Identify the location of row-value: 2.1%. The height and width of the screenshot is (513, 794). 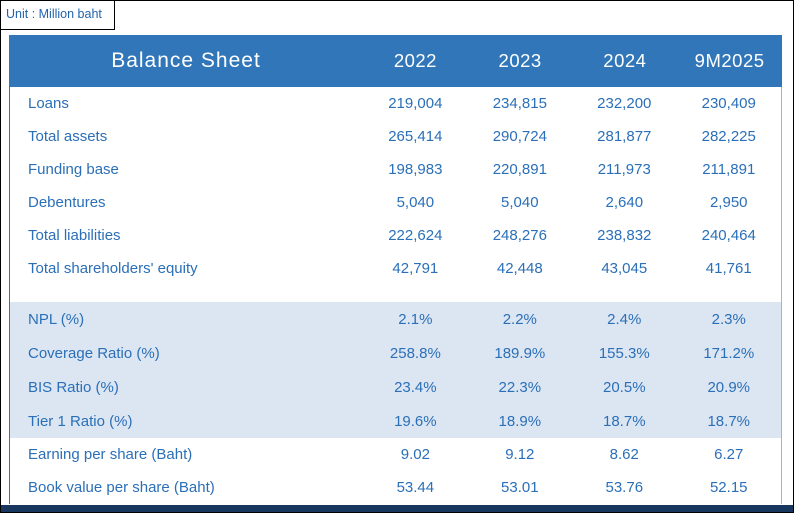
(415, 319).